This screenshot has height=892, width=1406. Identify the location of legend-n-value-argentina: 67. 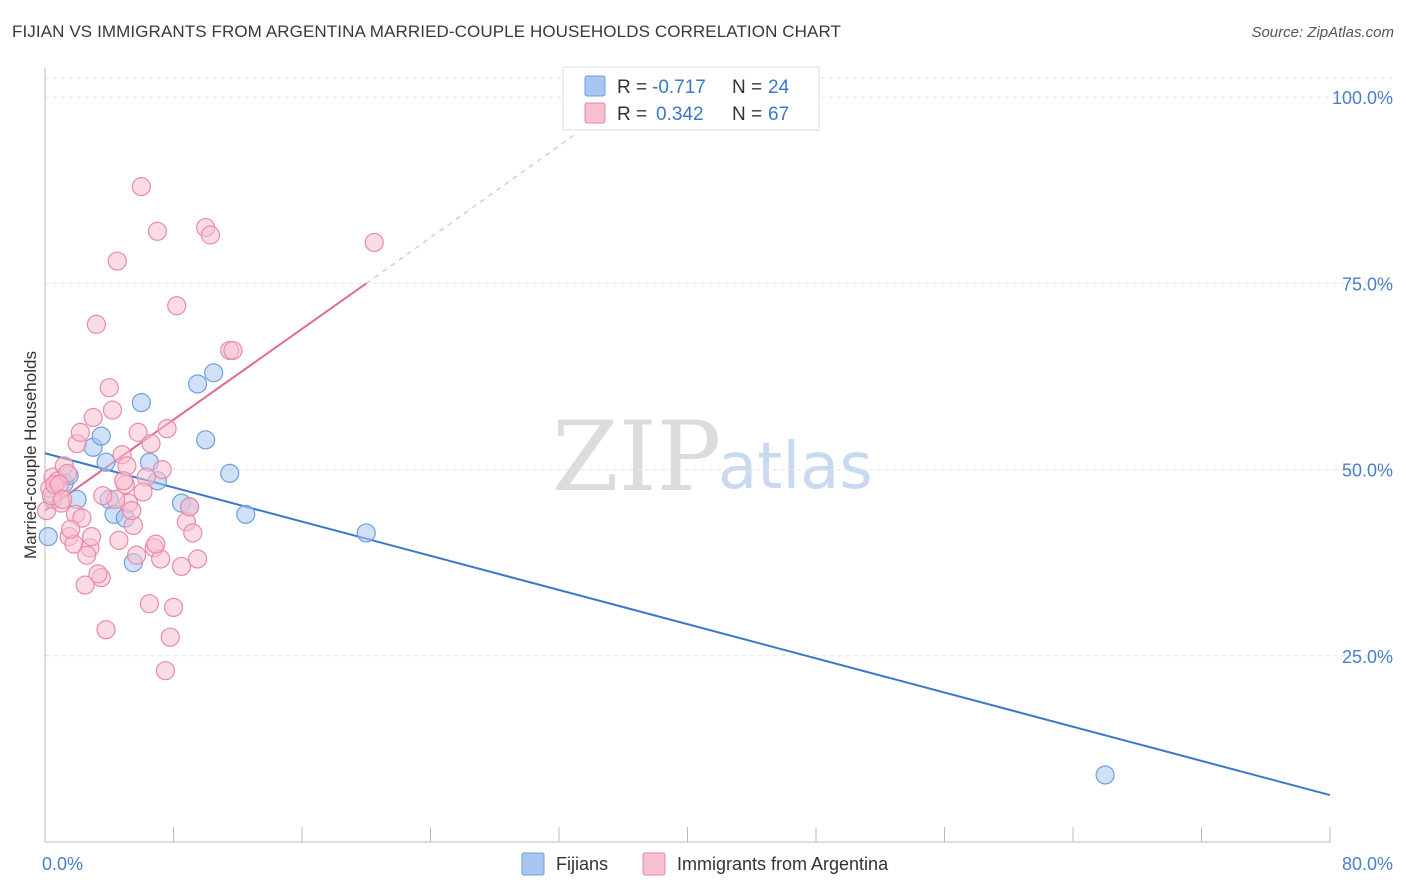
(778, 114).